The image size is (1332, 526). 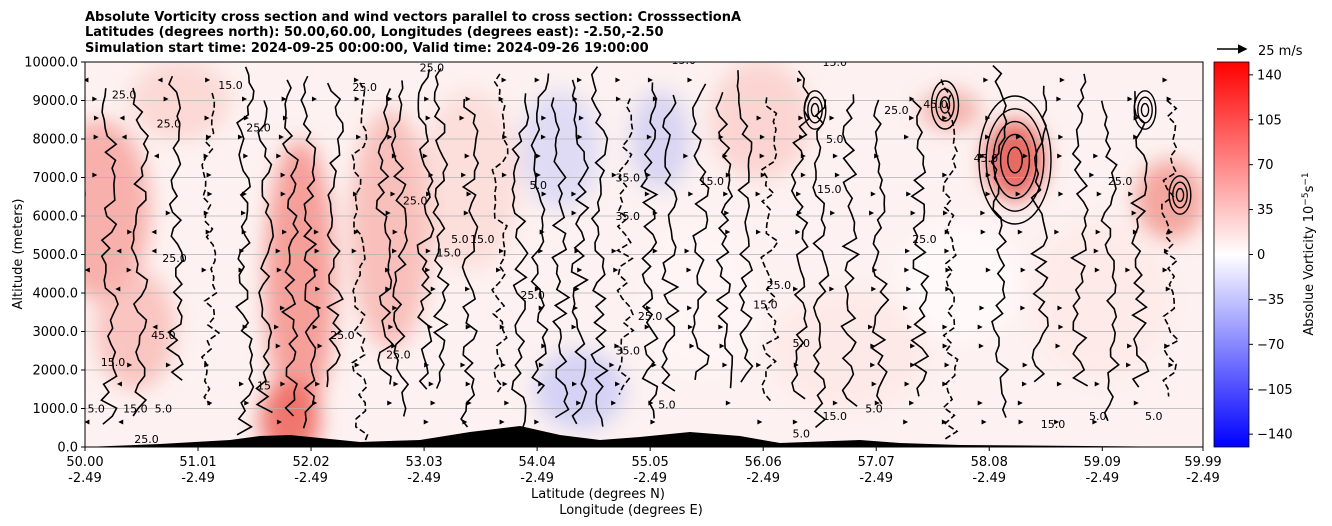 I want to click on contour-label-43: 15.0, so click(x=835, y=416).